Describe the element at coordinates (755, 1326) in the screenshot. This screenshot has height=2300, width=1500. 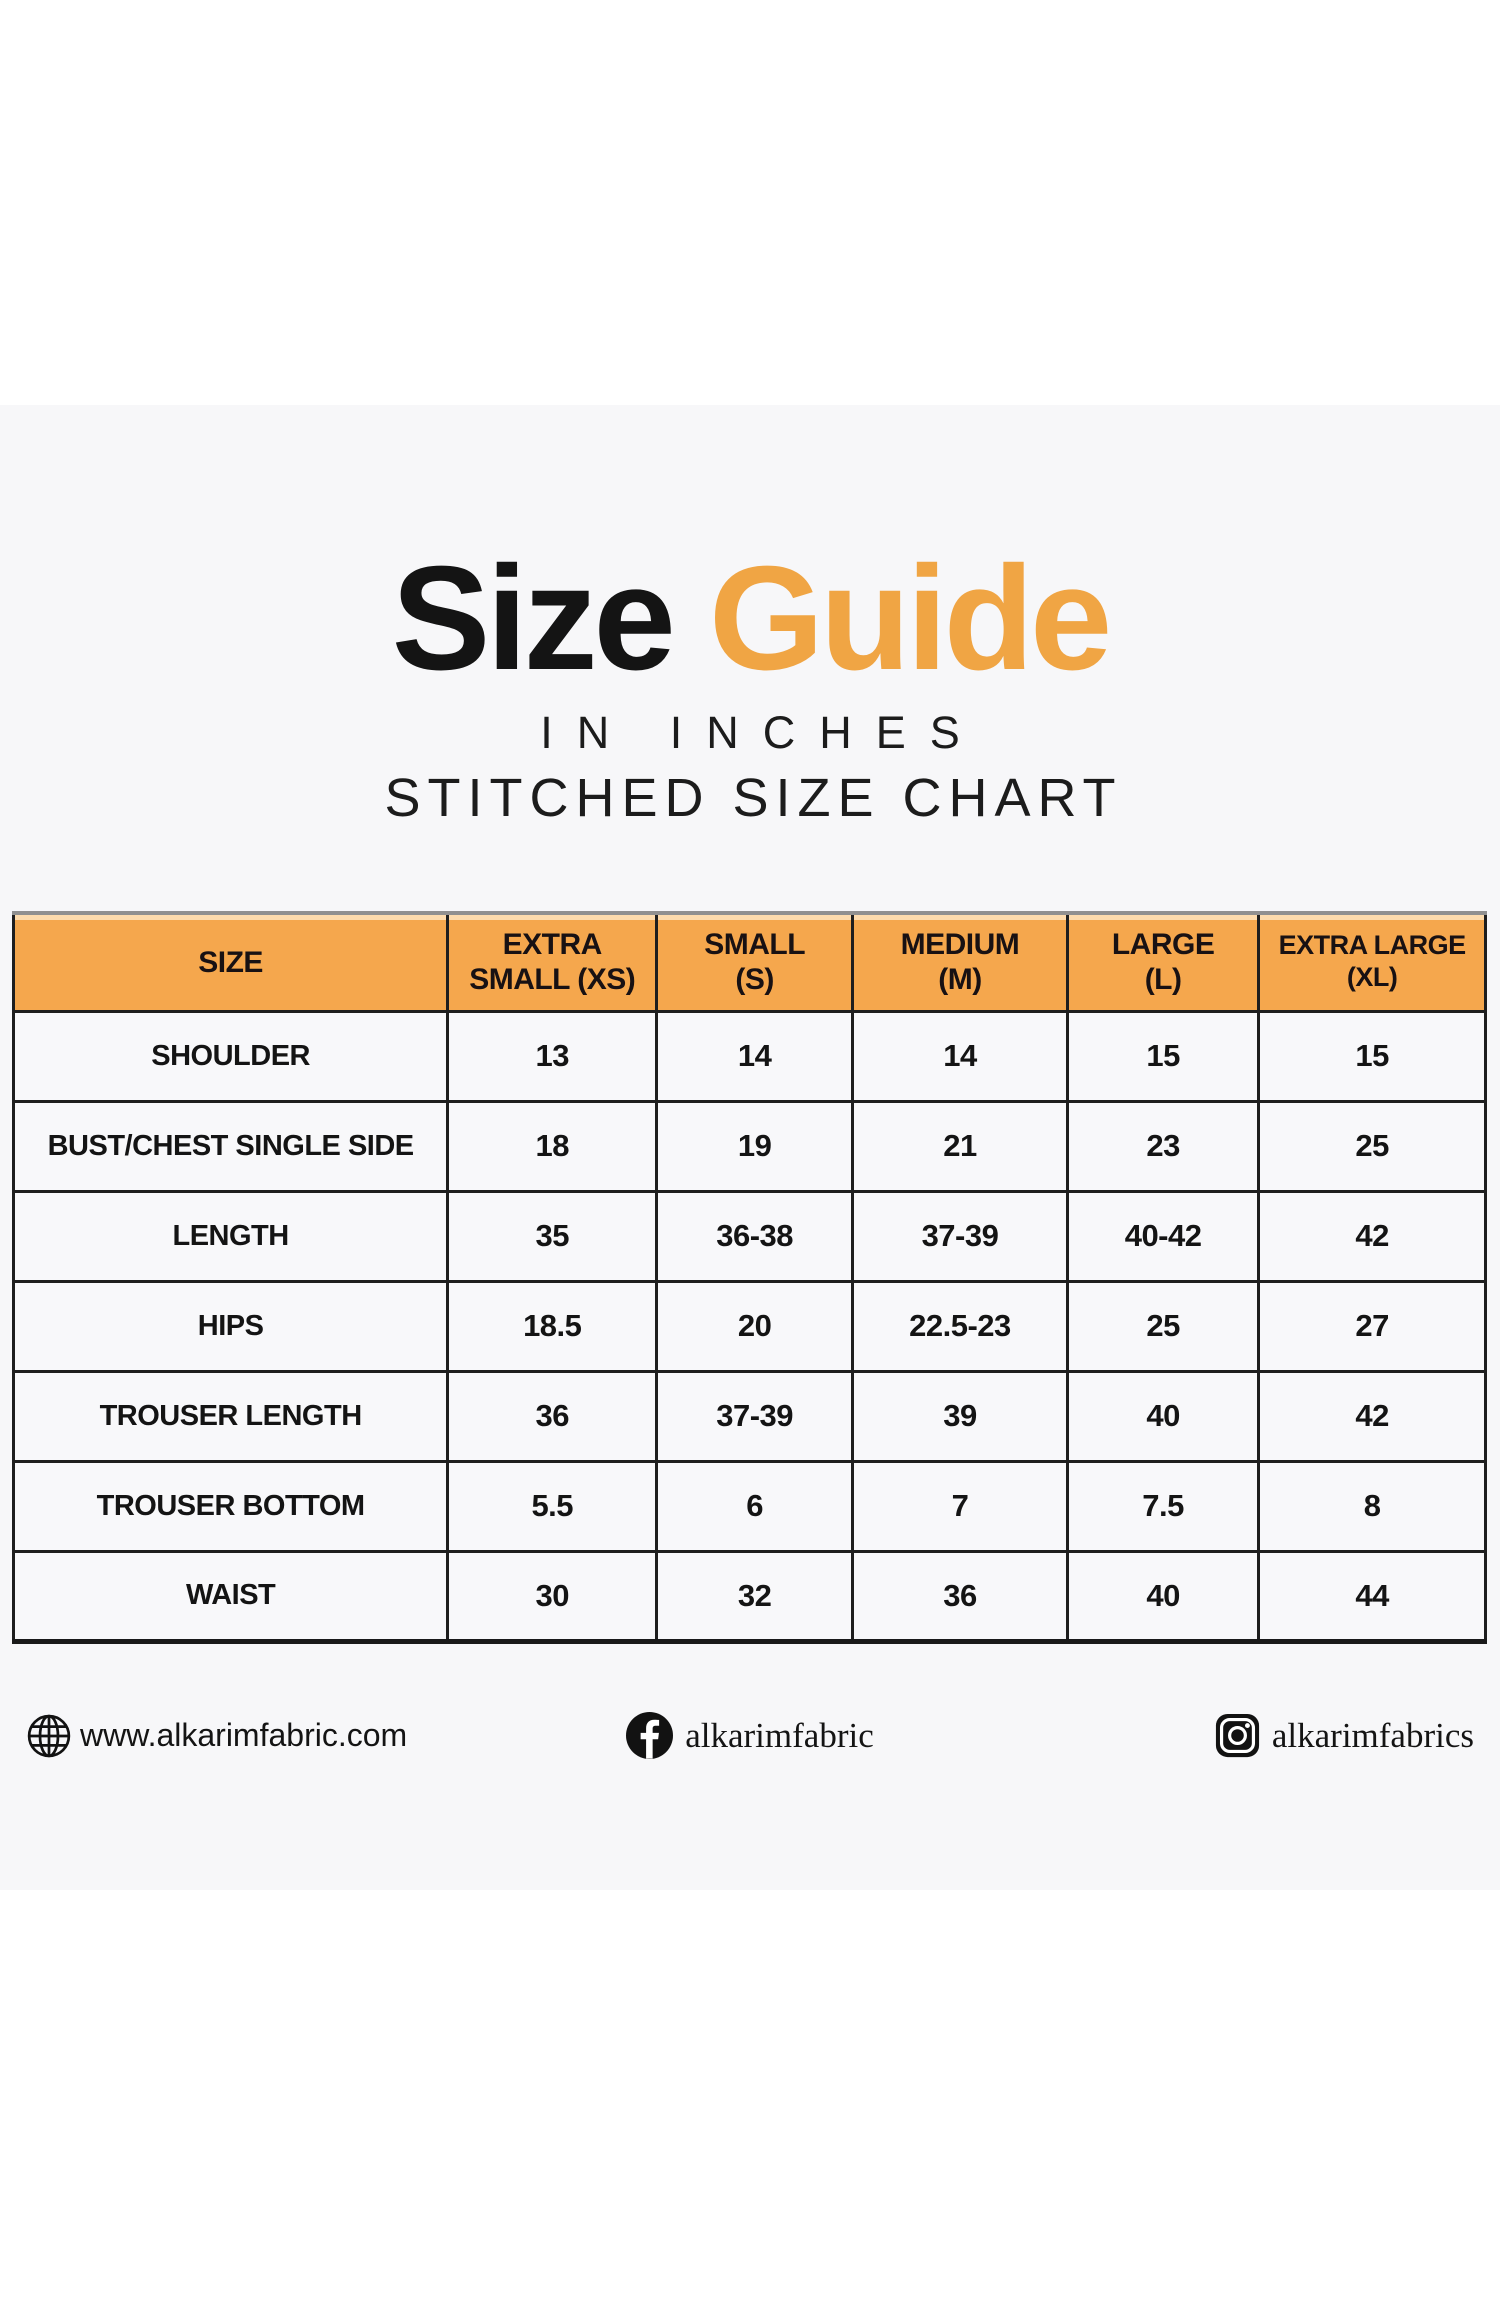
I see `size-value: 20` at that location.